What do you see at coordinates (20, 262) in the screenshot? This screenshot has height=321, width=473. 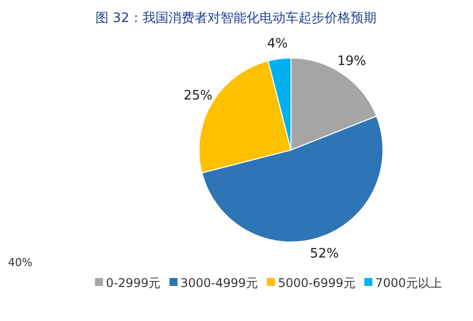 I see `text: 40%` at bounding box center [20, 262].